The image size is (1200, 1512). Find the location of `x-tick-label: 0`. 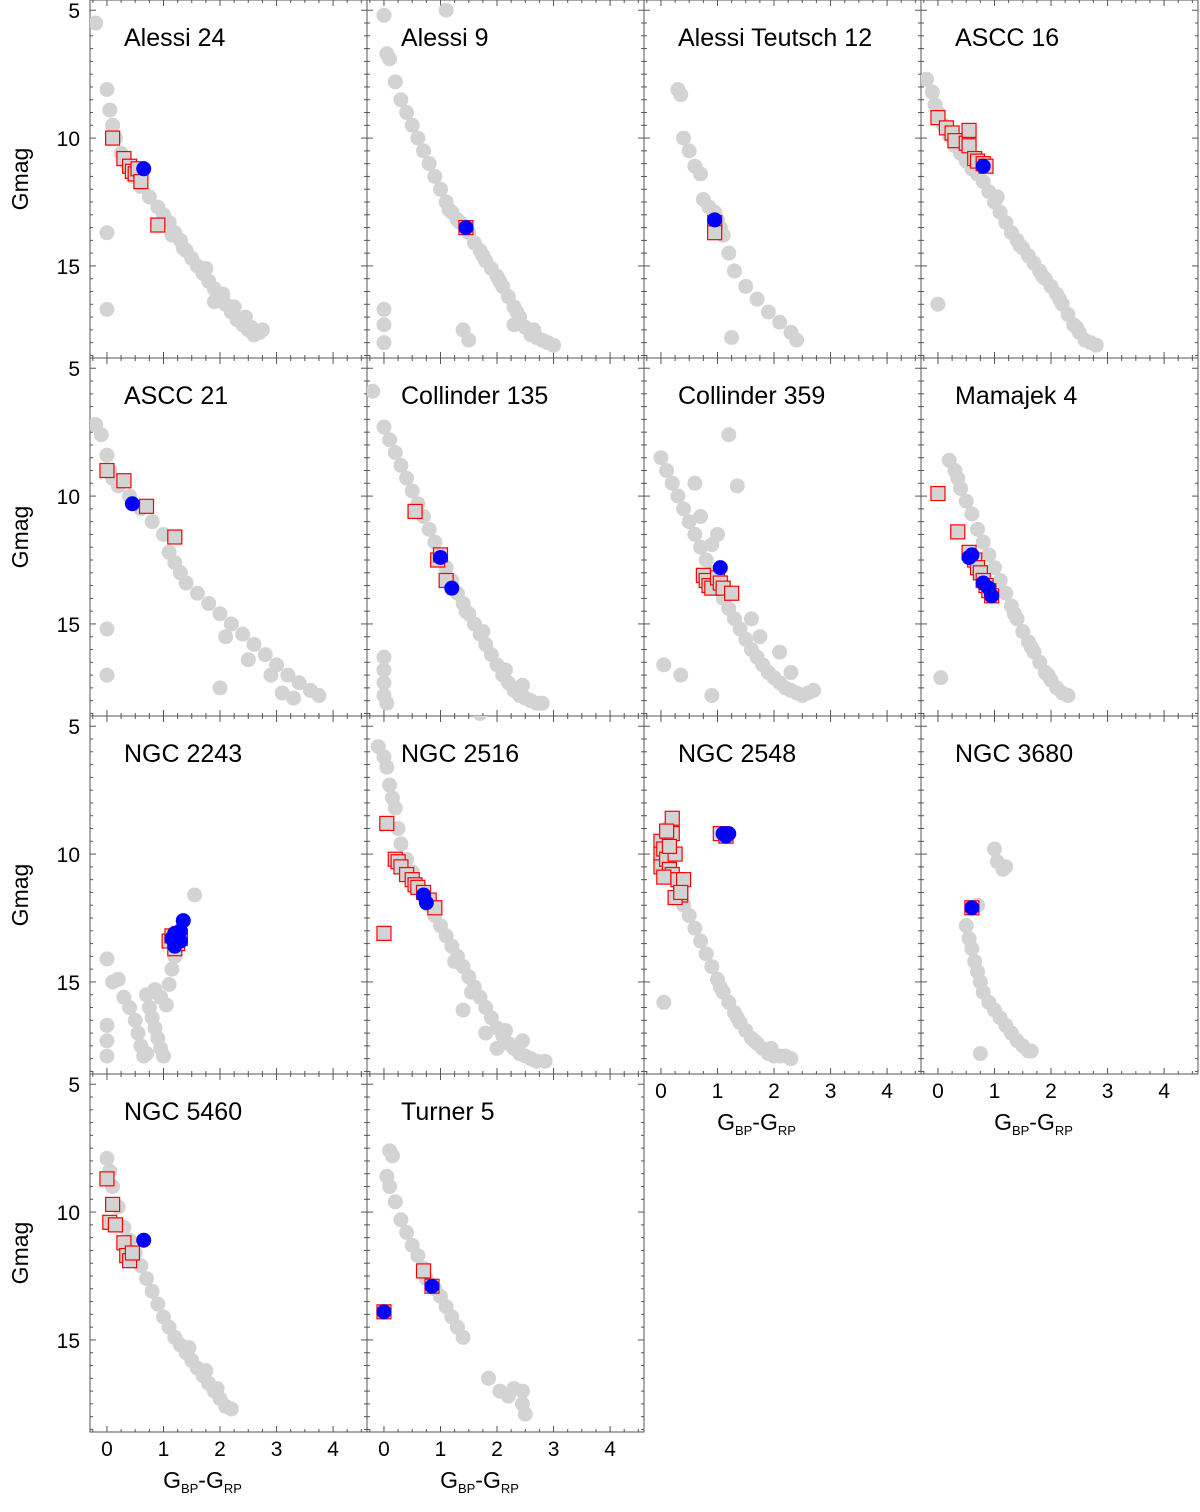

x-tick-label: 0 is located at coordinates (661, 1091).